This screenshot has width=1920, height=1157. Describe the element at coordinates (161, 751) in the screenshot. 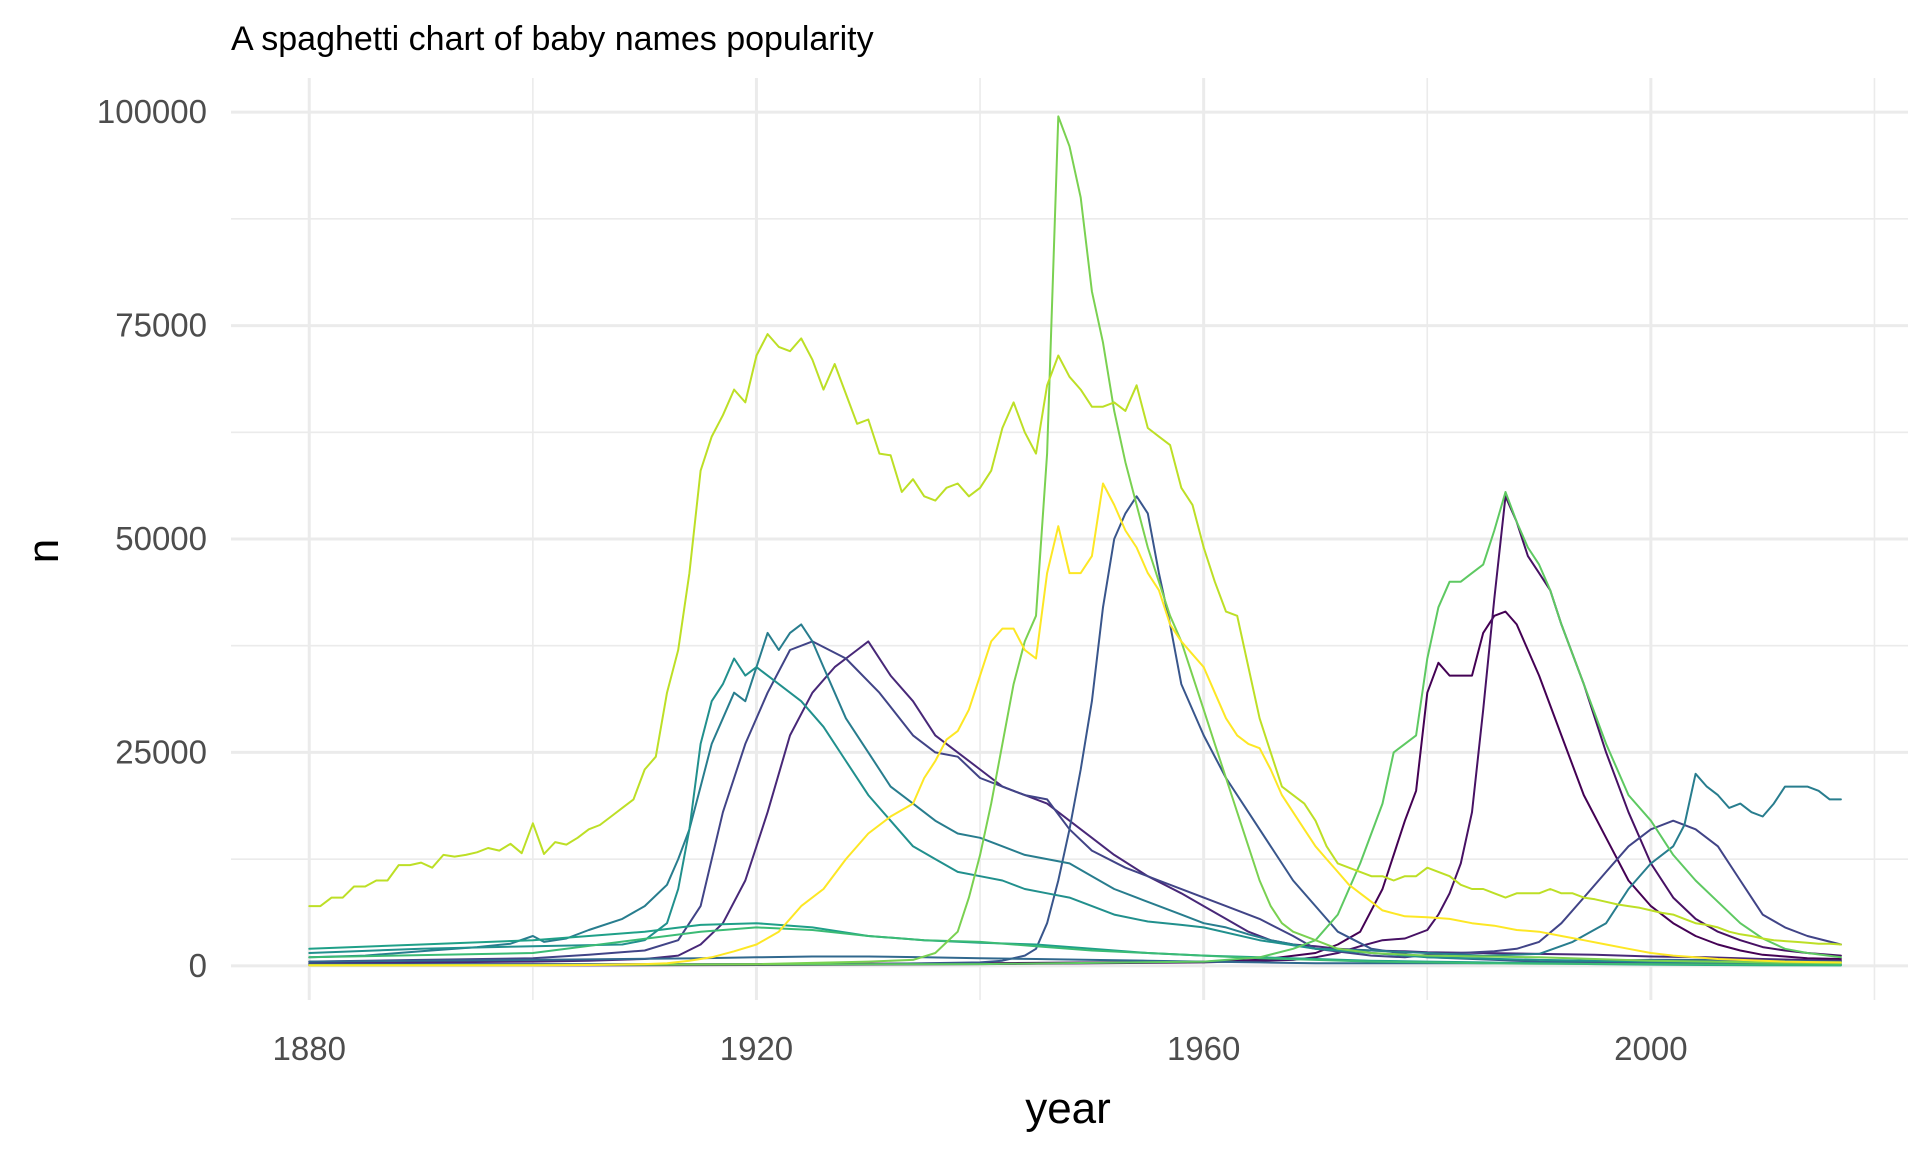

I see `y-tick-label: 25000` at that location.